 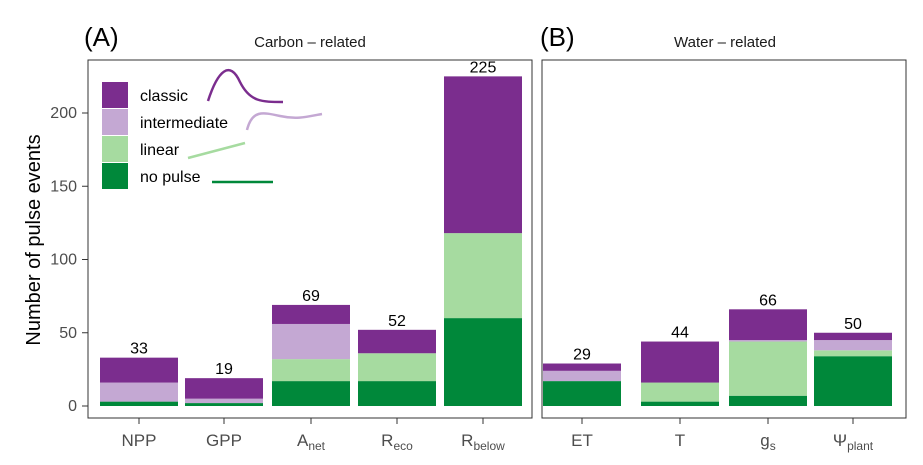 What do you see at coordinates (860, 446) in the screenshot?
I see `x-tick-subscript: plant` at bounding box center [860, 446].